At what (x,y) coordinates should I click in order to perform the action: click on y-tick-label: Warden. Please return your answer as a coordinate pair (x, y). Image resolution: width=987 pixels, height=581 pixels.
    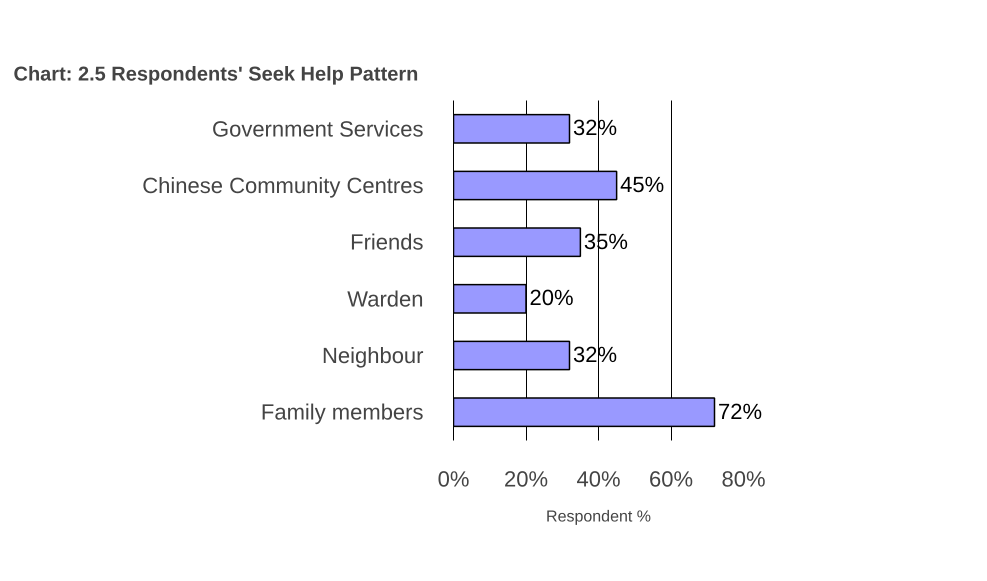
    Looking at the image, I should click on (385, 299).